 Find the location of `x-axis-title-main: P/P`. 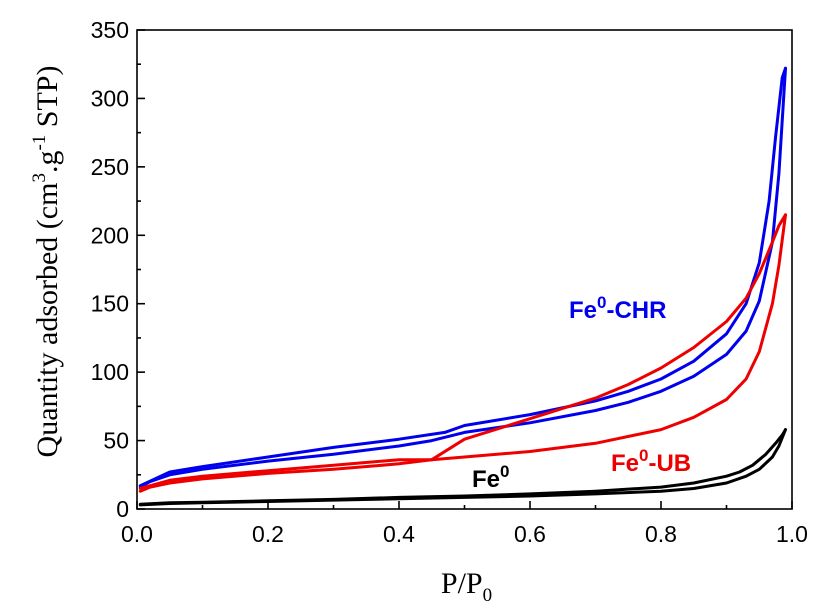

x-axis-title-main: P/P is located at coordinates (462, 583).